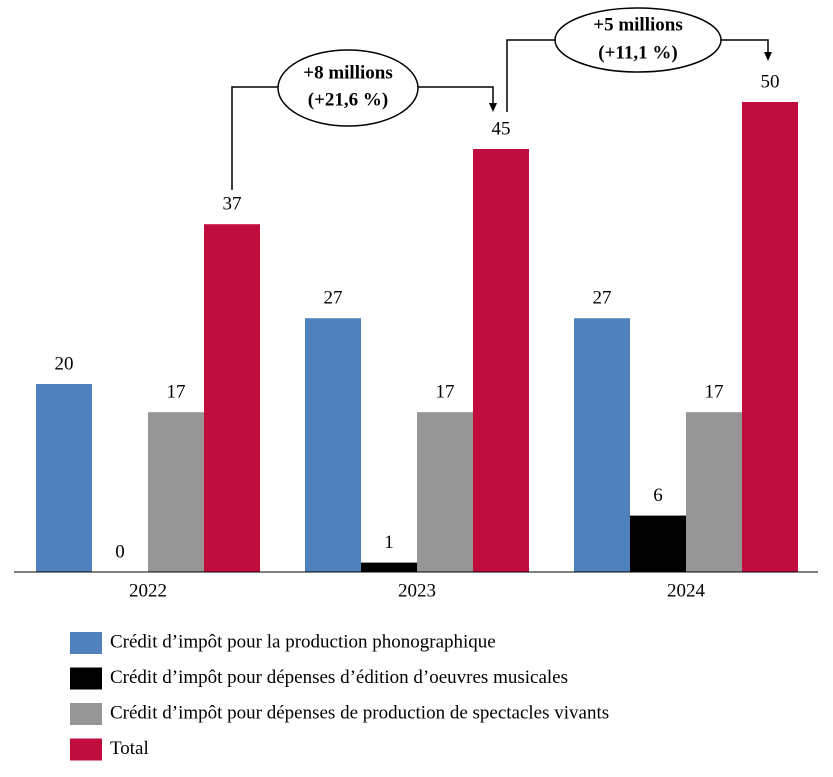  What do you see at coordinates (501, 128) in the screenshot?
I see `value-label: 45` at bounding box center [501, 128].